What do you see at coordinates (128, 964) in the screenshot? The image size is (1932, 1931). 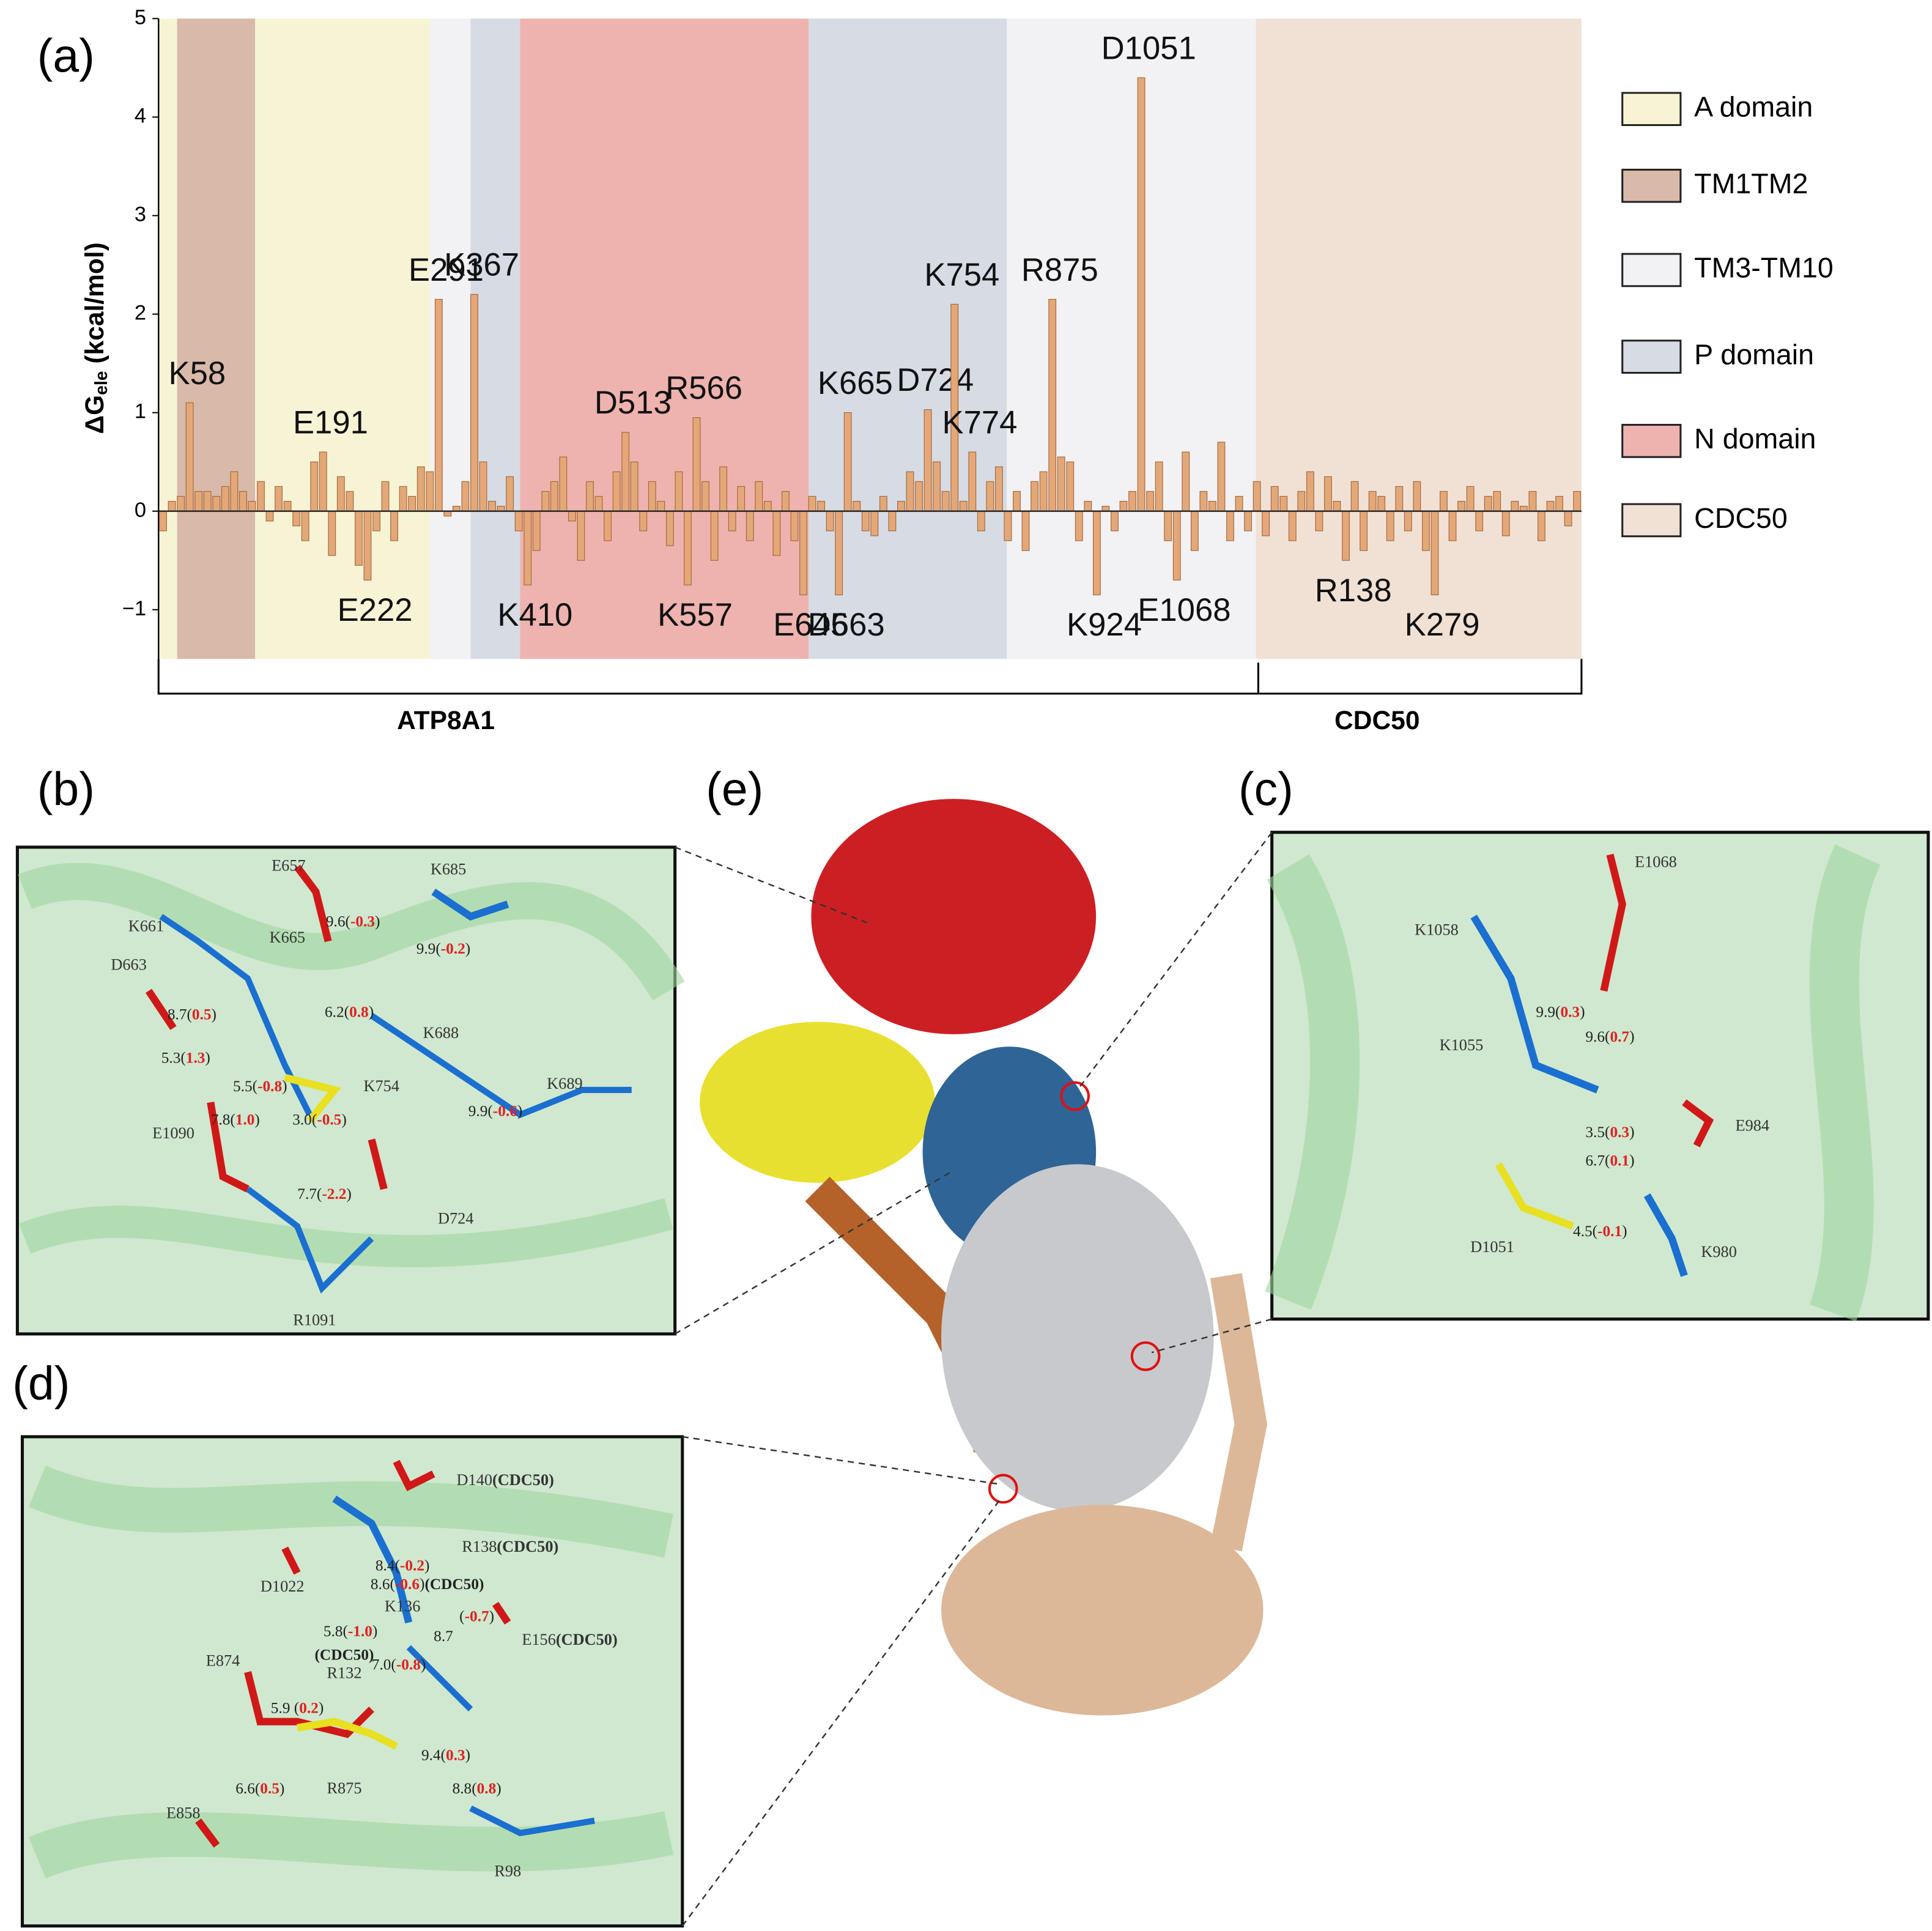 I see `residue-label: D663` at bounding box center [128, 964].